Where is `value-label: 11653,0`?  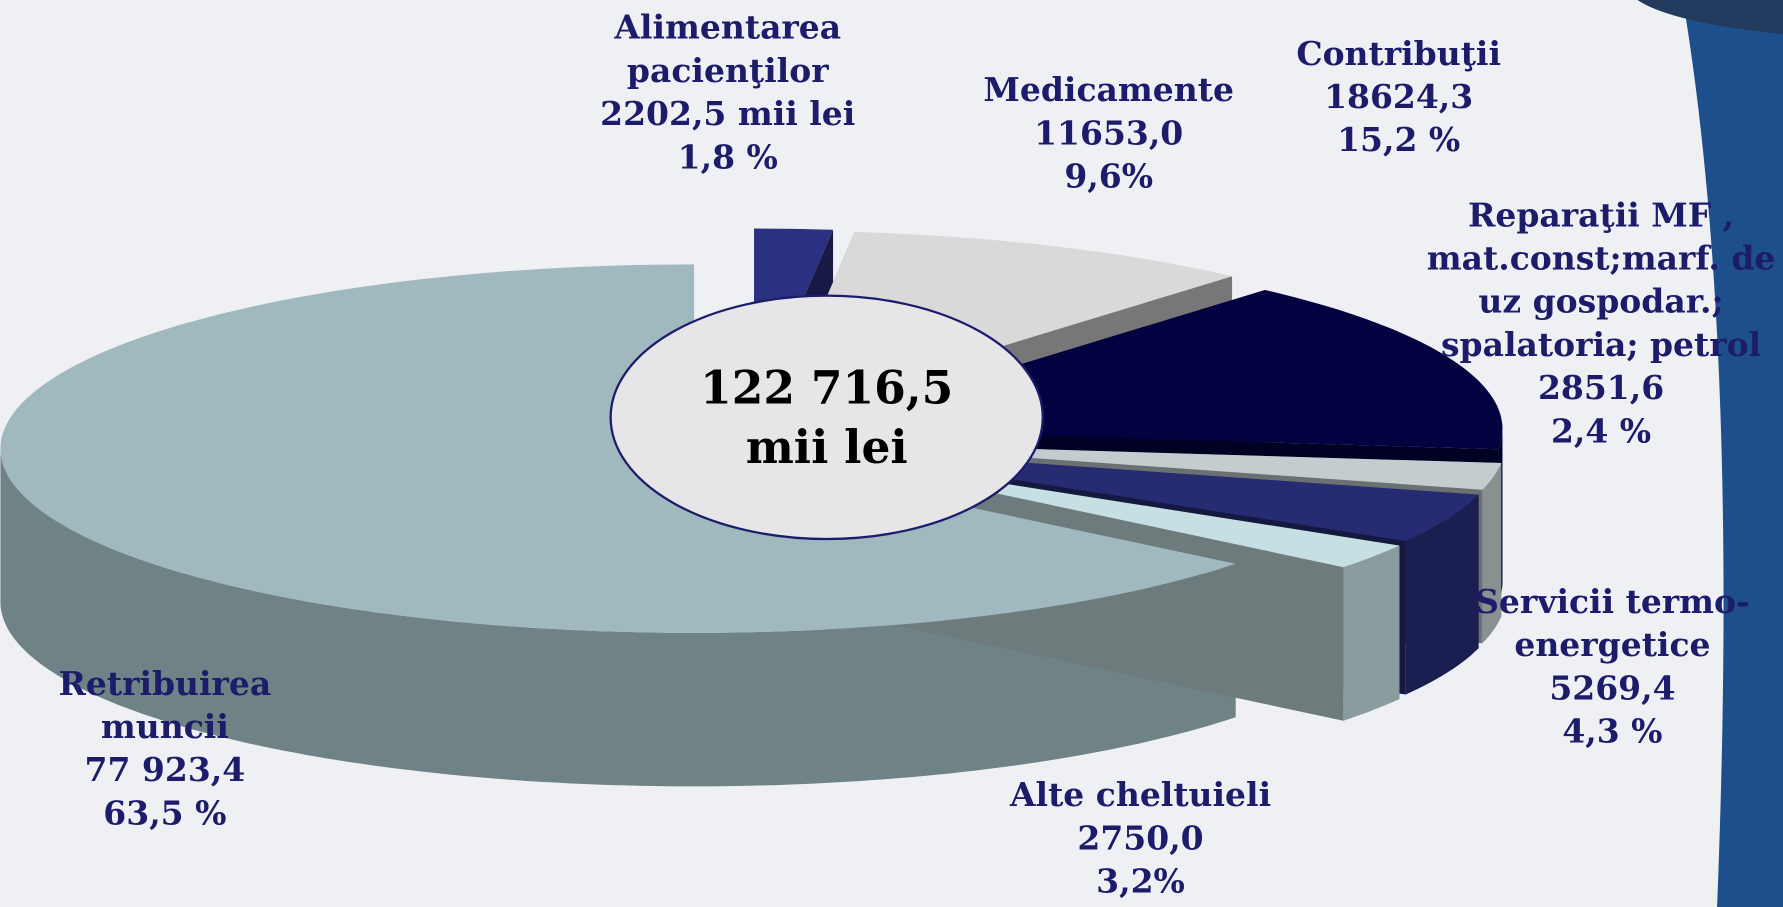 value-label: 11653,0 is located at coordinates (1109, 133).